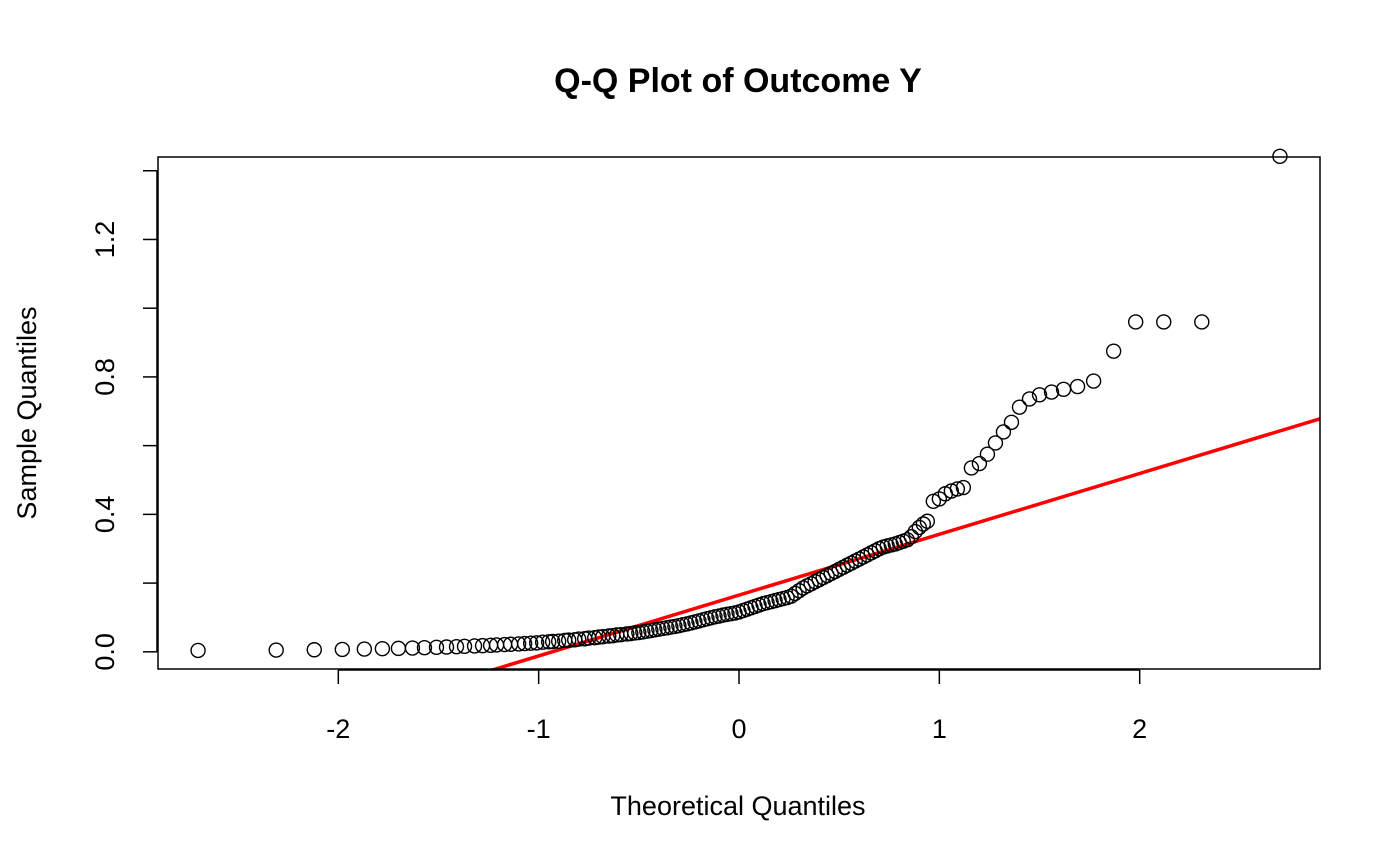 Image resolution: width=1400 pixels, height=865 pixels. Describe the element at coordinates (124, 420) in the screenshot. I see `y-axis: 0.0 0.4 0.8 1.2` at that location.